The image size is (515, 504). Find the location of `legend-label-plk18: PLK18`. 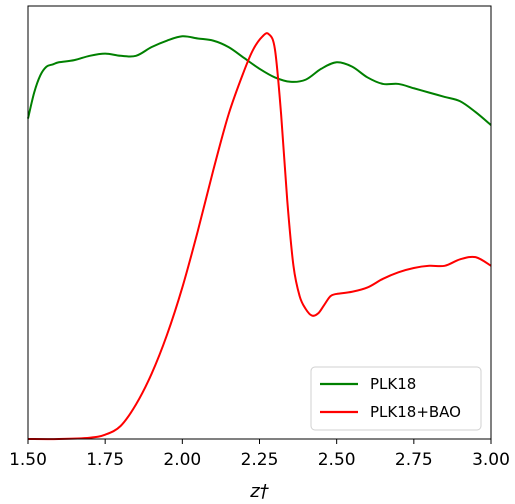

legend-label-plk18: PLK18 is located at coordinates (393, 384).